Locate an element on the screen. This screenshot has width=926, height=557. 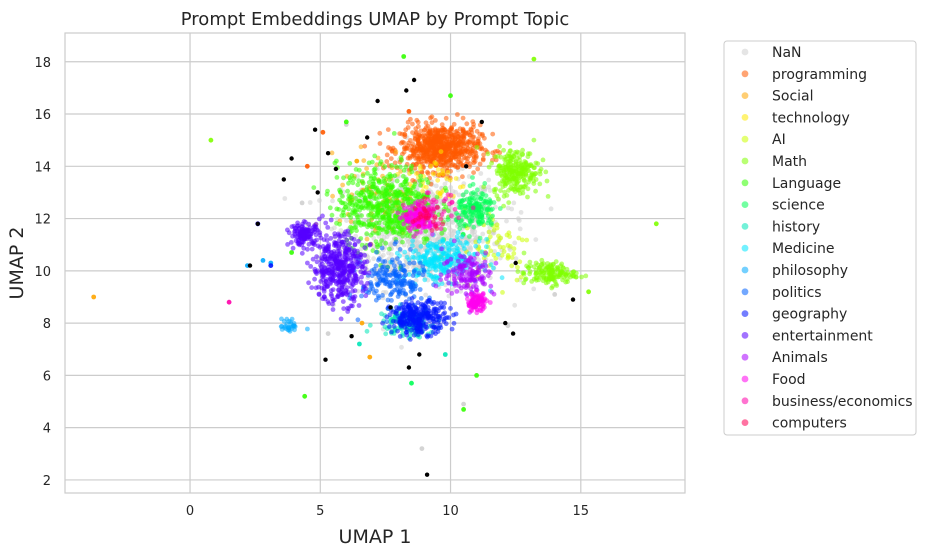
y-tick-label: 4 is located at coordinates (47, 429).